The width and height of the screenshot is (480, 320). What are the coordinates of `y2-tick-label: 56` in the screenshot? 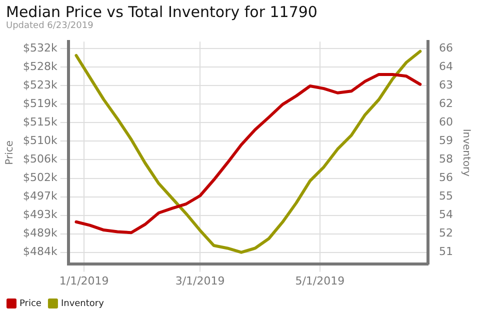 It's located at (446, 177).